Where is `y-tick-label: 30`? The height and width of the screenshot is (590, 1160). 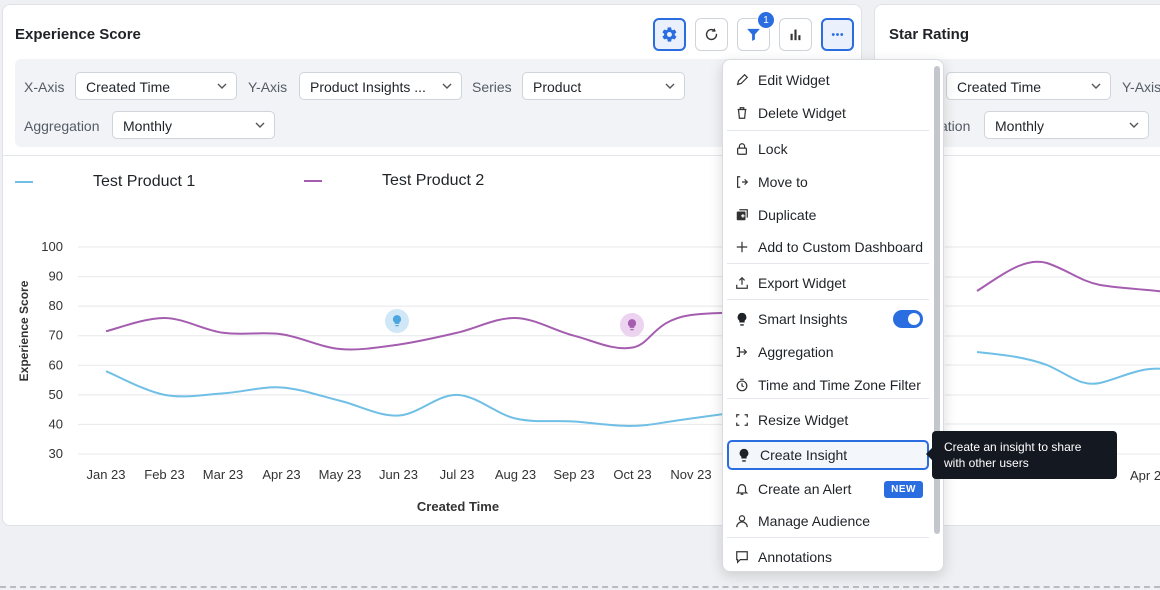 y-tick-label: 30 is located at coordinates (56, 453).